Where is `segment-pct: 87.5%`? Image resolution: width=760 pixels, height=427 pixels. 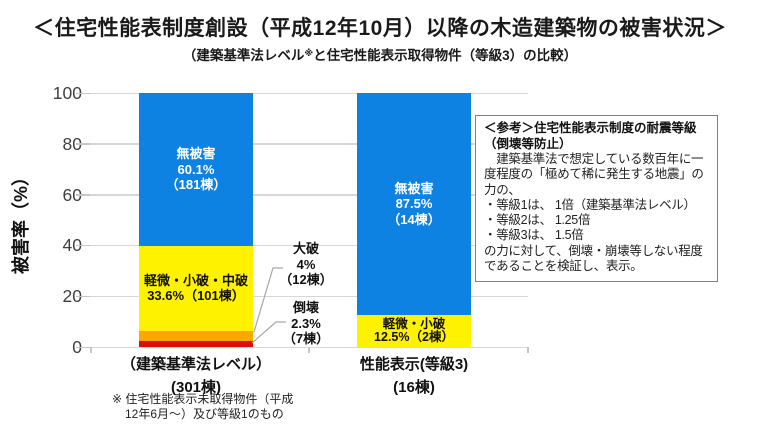
segment-pct: 87.5% is located at coordinates (414, 204).